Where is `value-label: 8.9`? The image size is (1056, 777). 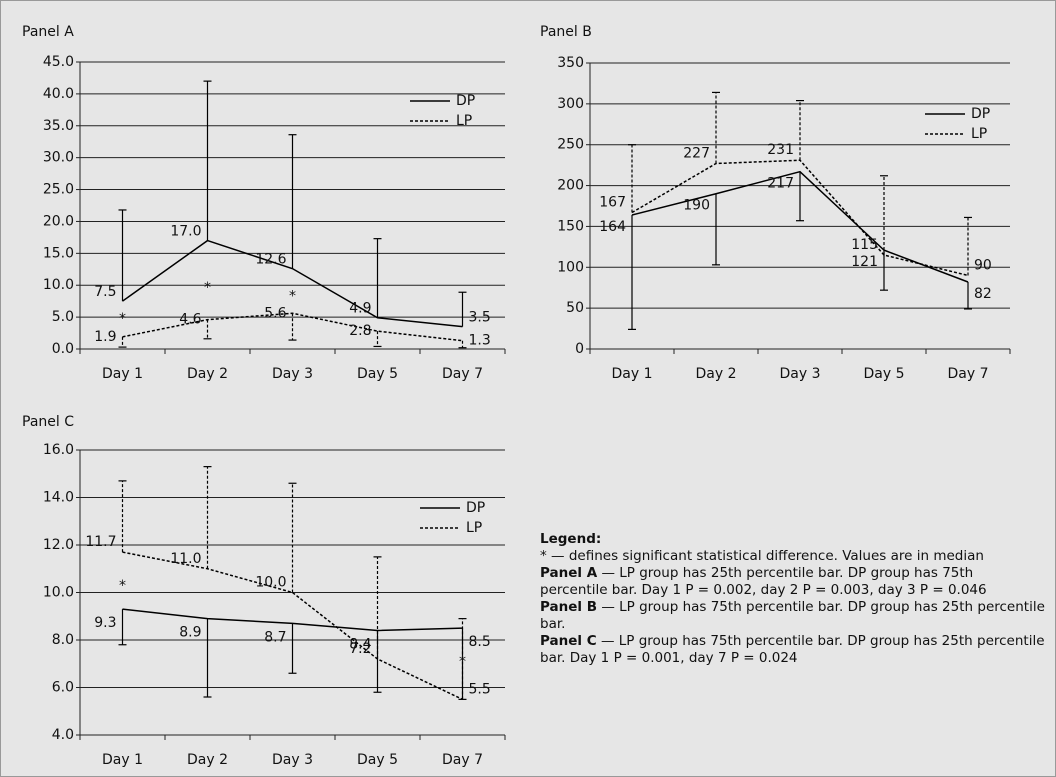 value-label: 8.9 is located at coordinates (190, 633).